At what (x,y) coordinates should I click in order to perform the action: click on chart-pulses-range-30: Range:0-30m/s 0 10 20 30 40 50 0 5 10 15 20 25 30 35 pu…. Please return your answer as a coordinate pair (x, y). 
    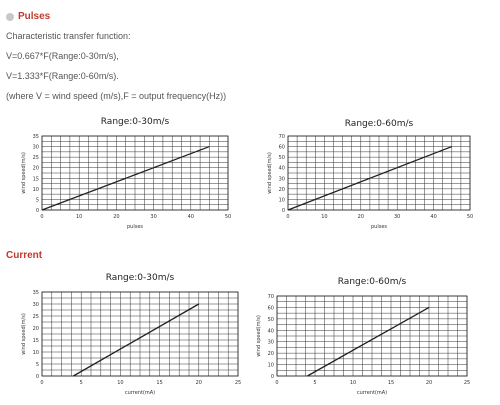
    Looking at the image, I should click on (126, 173).